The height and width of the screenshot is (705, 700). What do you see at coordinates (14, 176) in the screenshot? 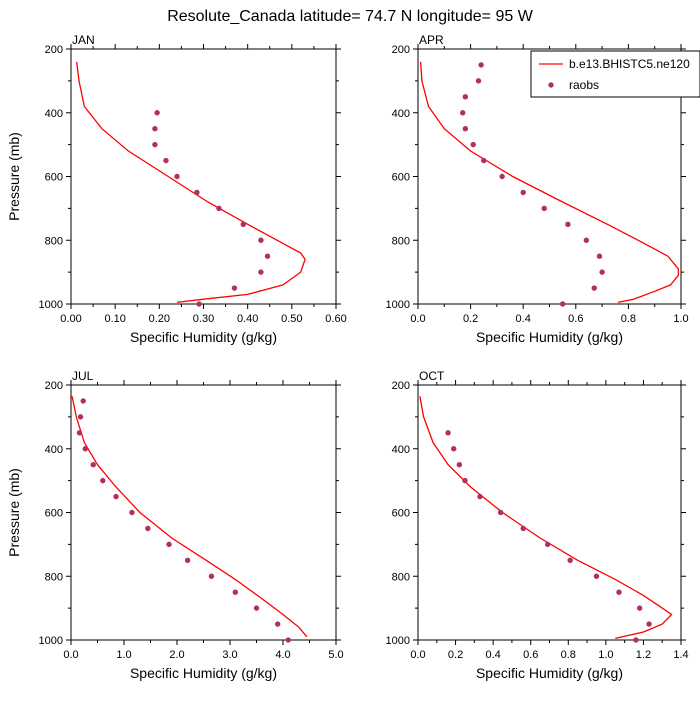
I see `y-axis-label: Pressure (mb)` at bounding box center [14, 176].